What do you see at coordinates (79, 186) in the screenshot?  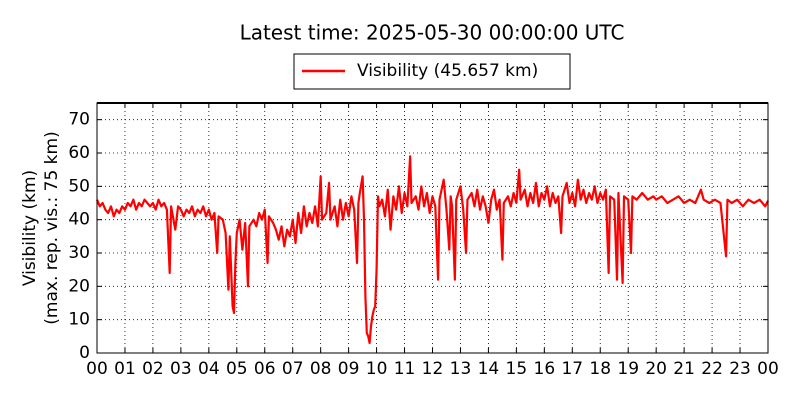 I see `y-tick-label: 50` at bounding box center [79, 186].